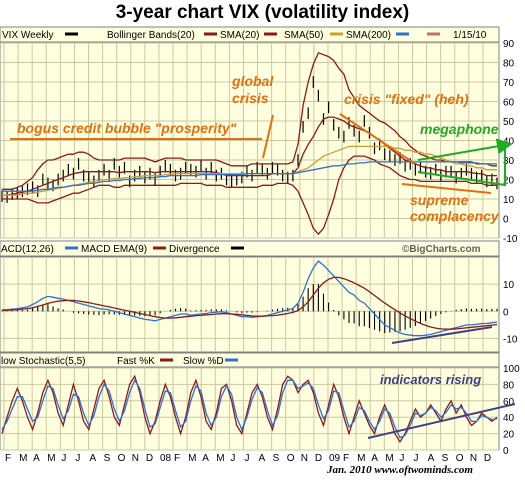  I want to click on series-line-fast-k, so click(249, 409).